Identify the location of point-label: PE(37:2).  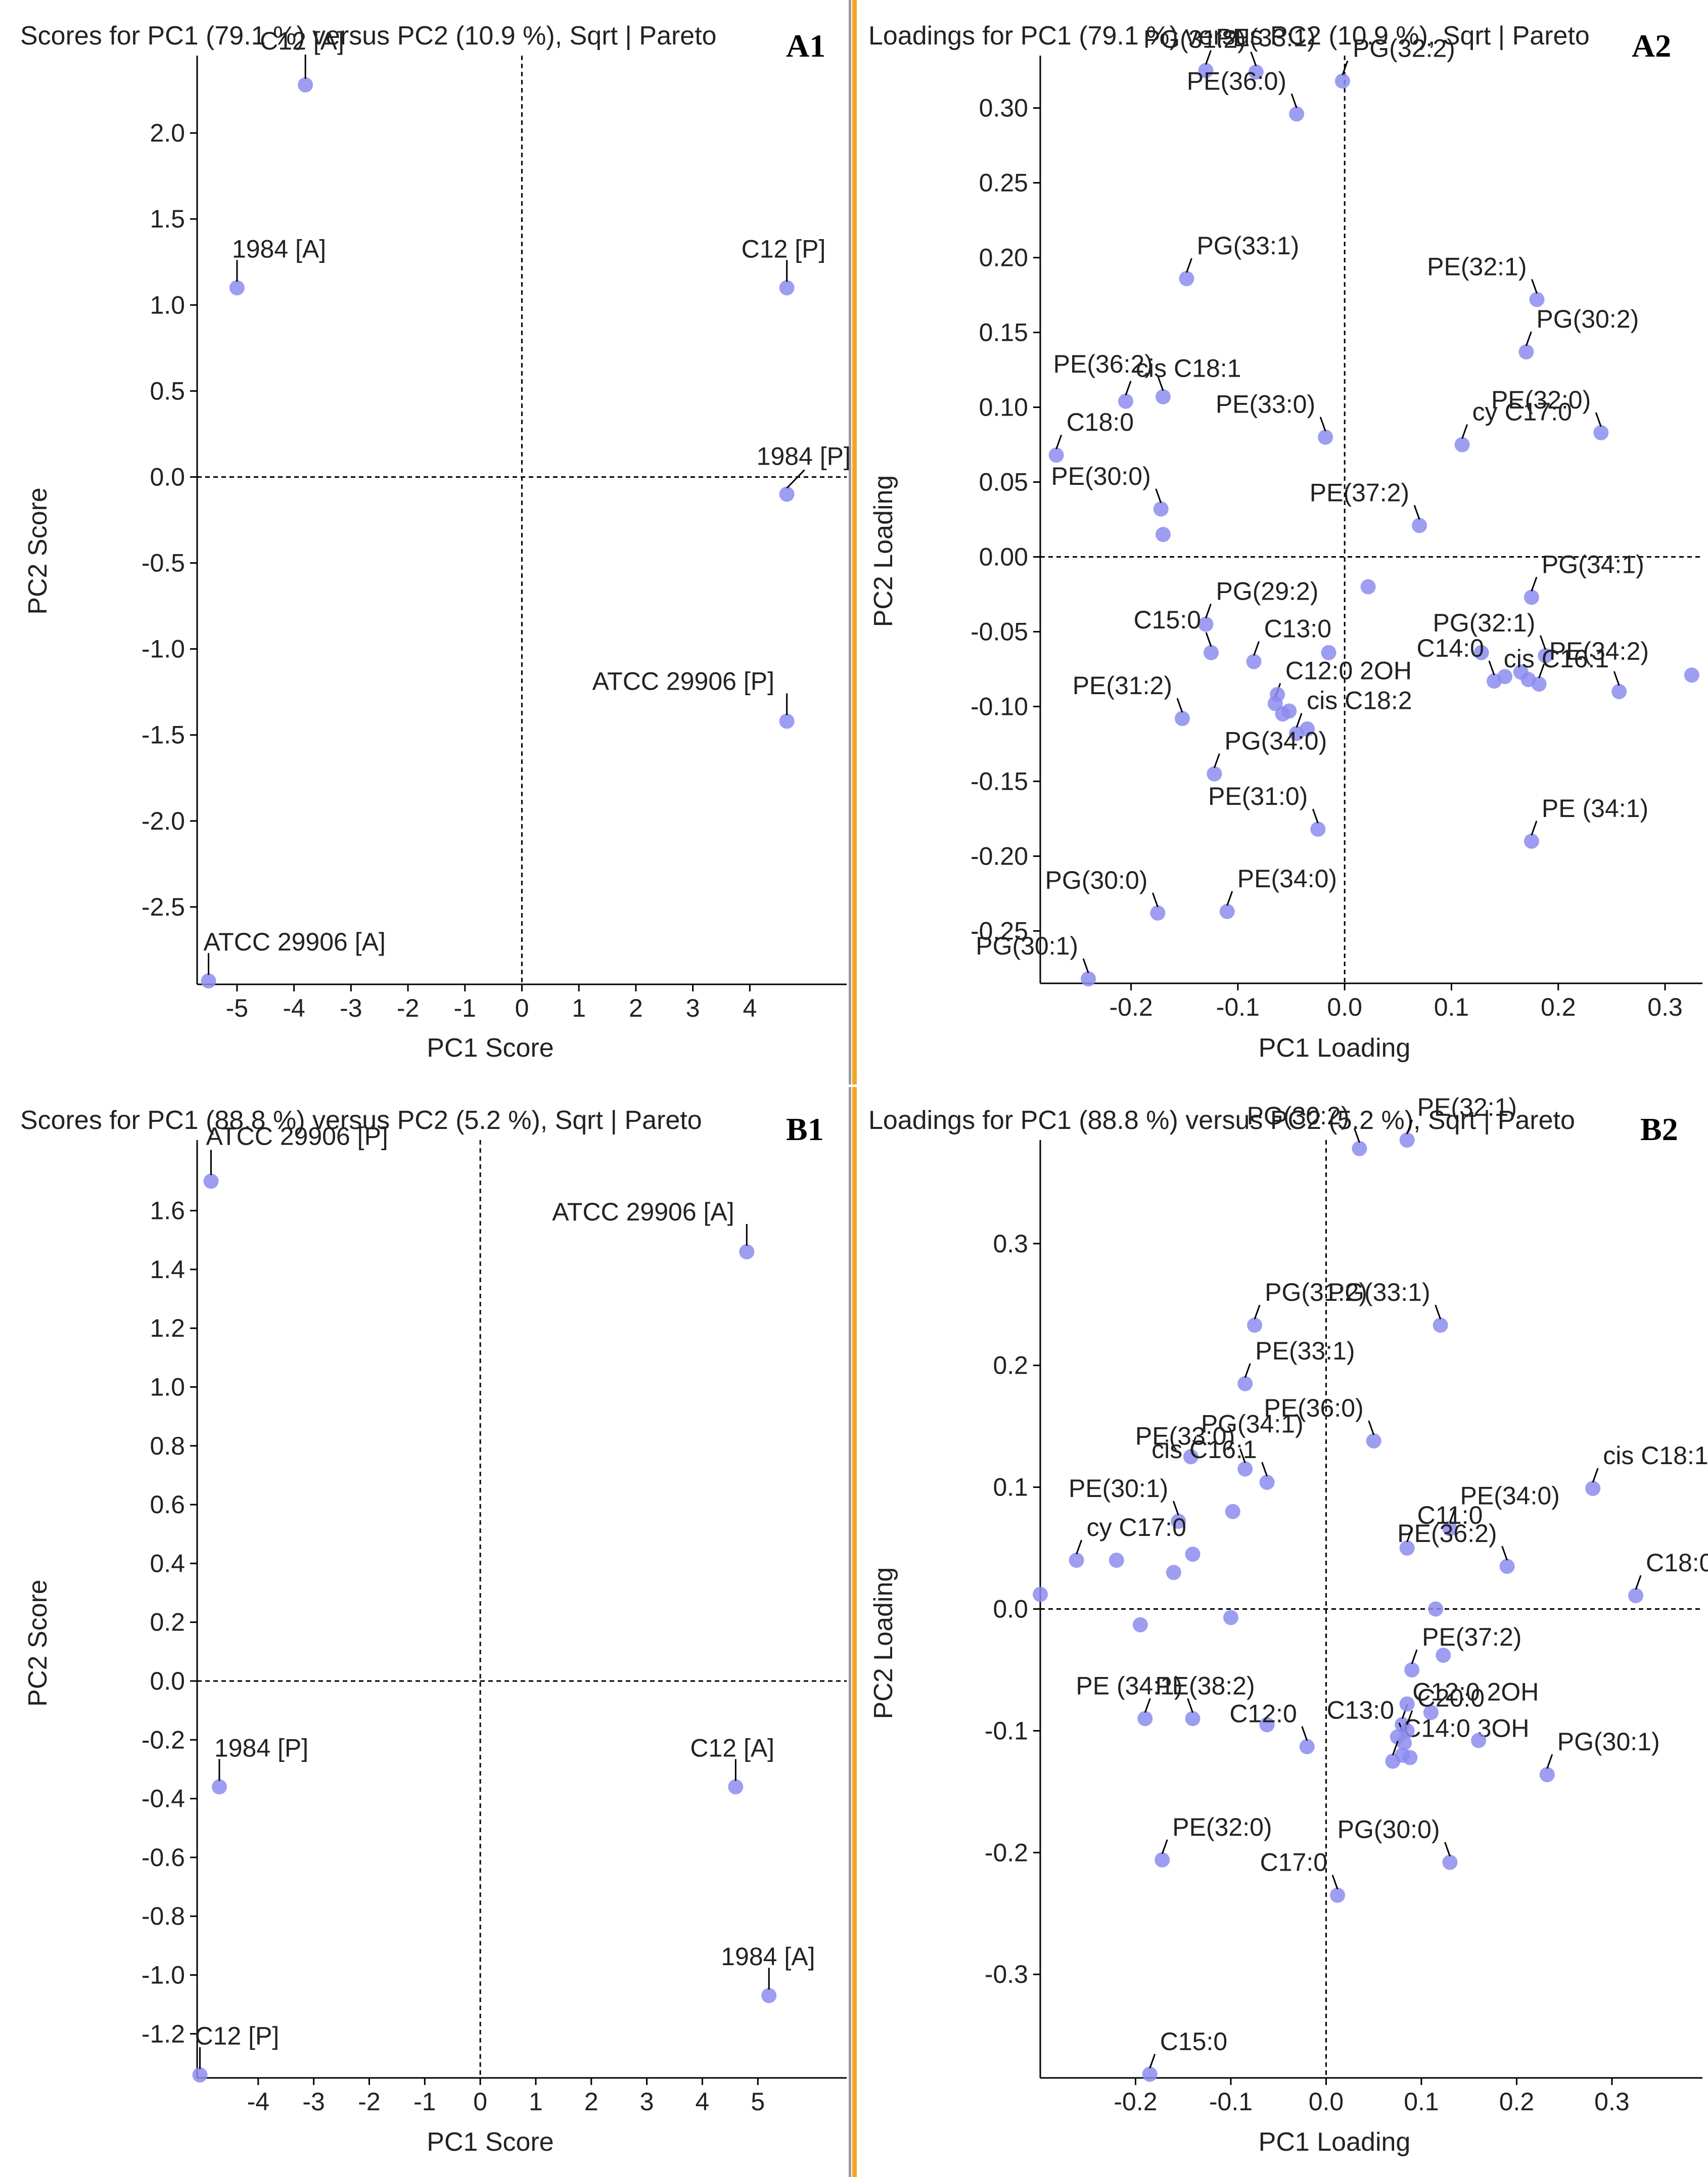
(1471, 1637).